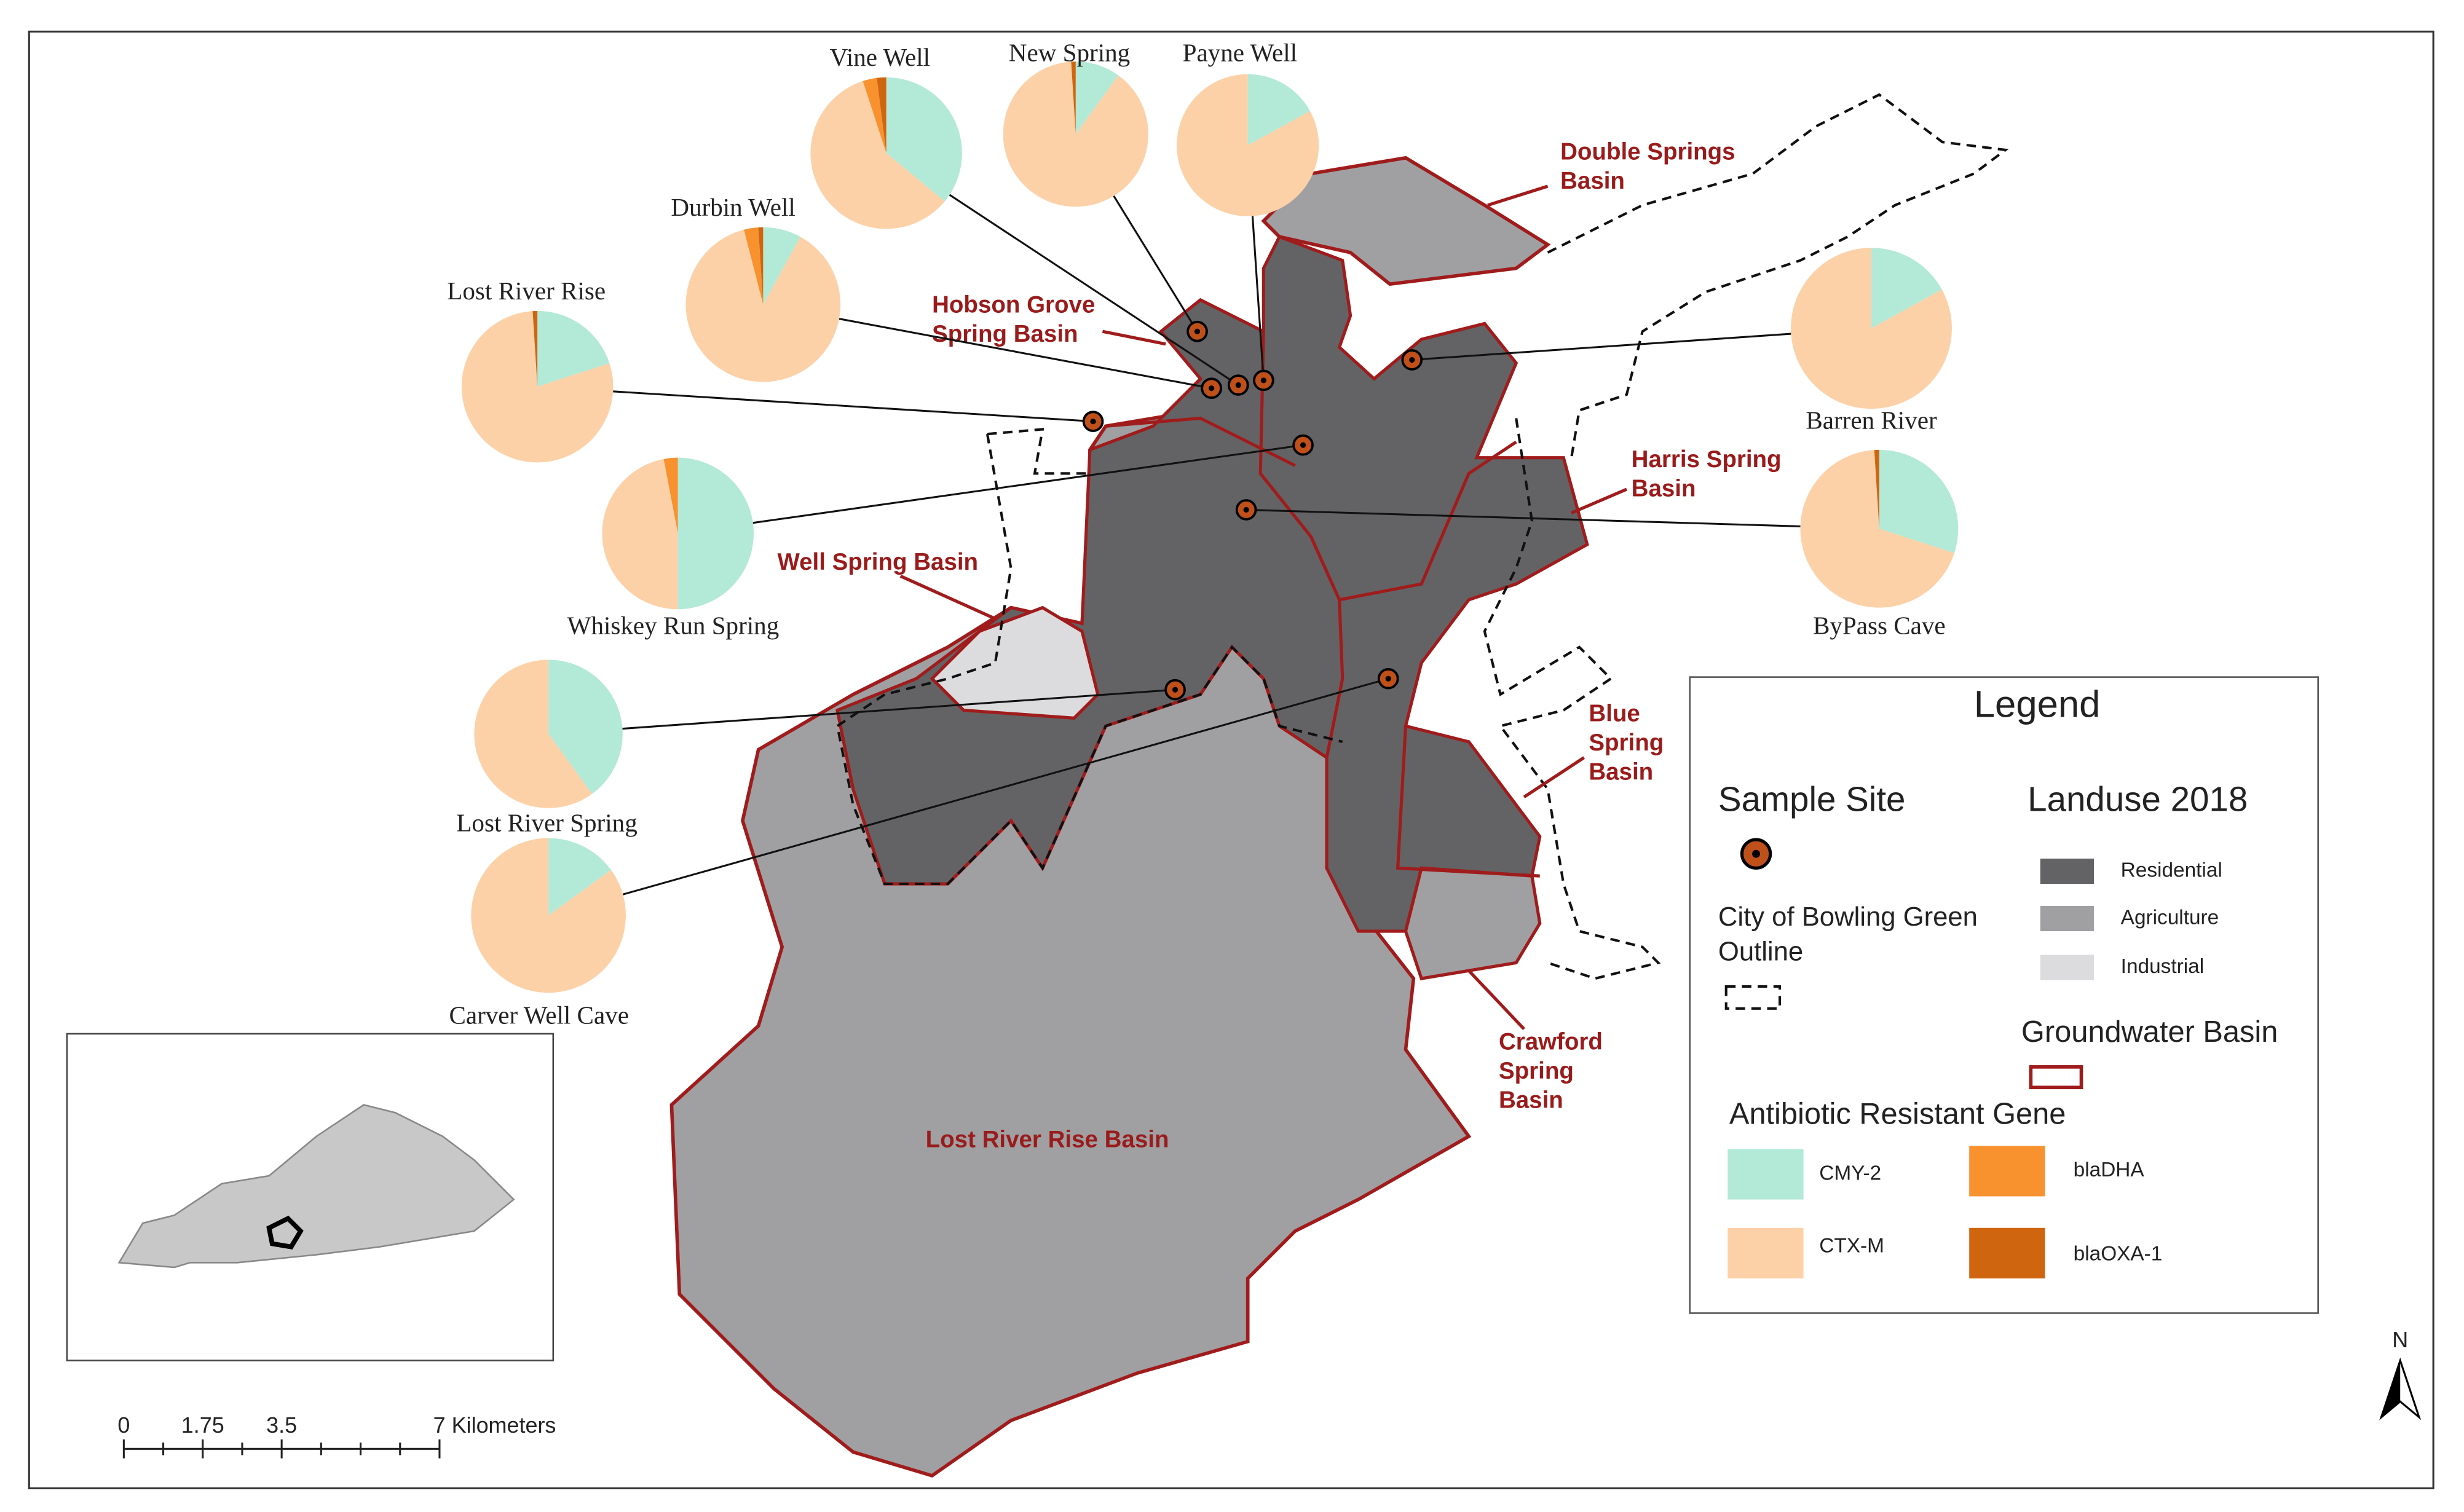 The width and height of the screenshot is (2464, 1512). I want to click on kentucky-inset, so click(316, 1186).